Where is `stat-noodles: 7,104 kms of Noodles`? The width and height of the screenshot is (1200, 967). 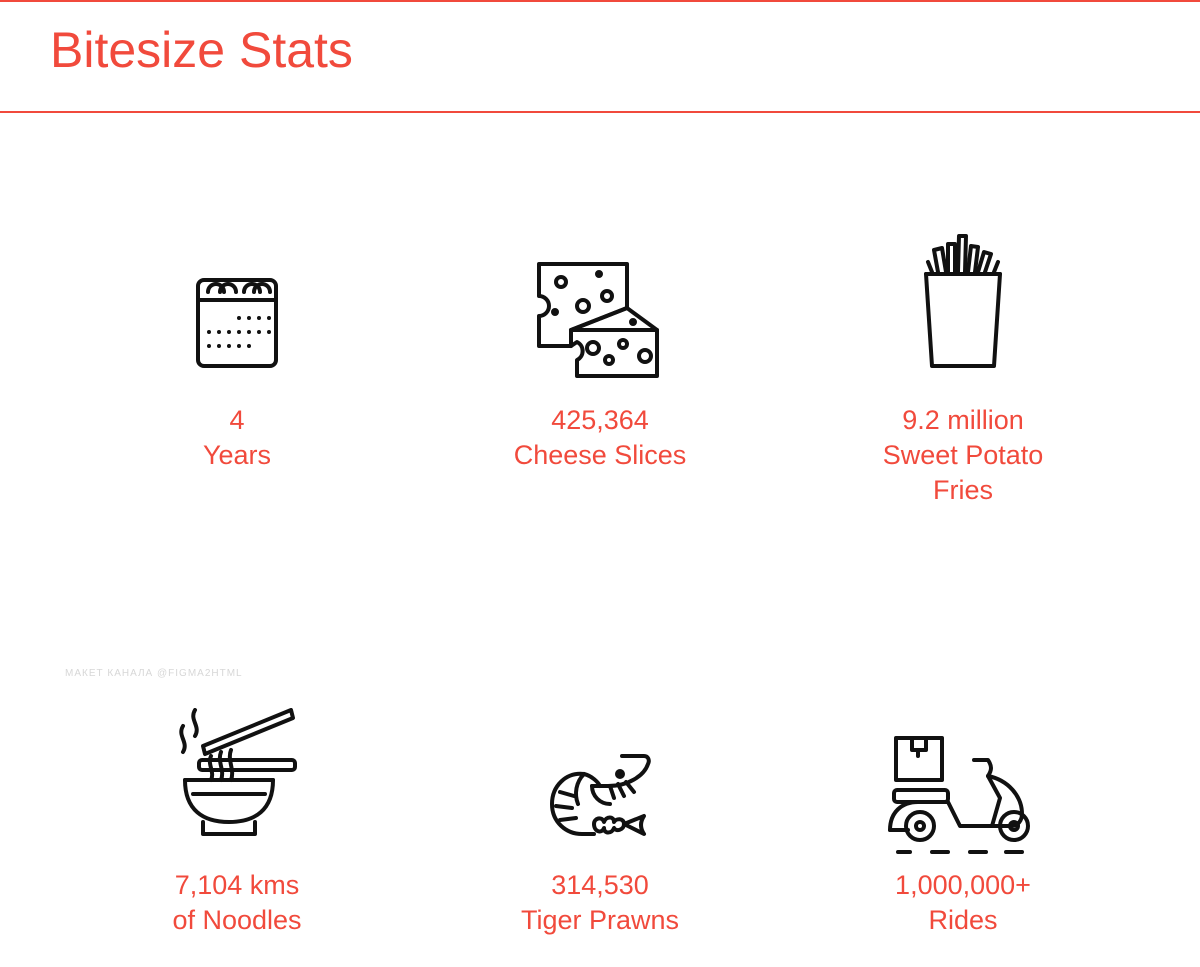 stat-noodles: 7,104 kms of Noodles is located at coordinates (237, 830).